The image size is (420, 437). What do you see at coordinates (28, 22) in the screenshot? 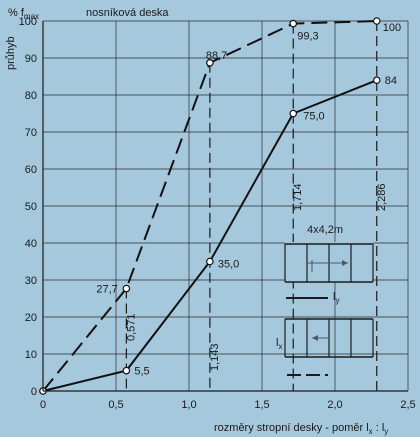
I see `y-tick-label: 100` at bounding box center [28, 22].